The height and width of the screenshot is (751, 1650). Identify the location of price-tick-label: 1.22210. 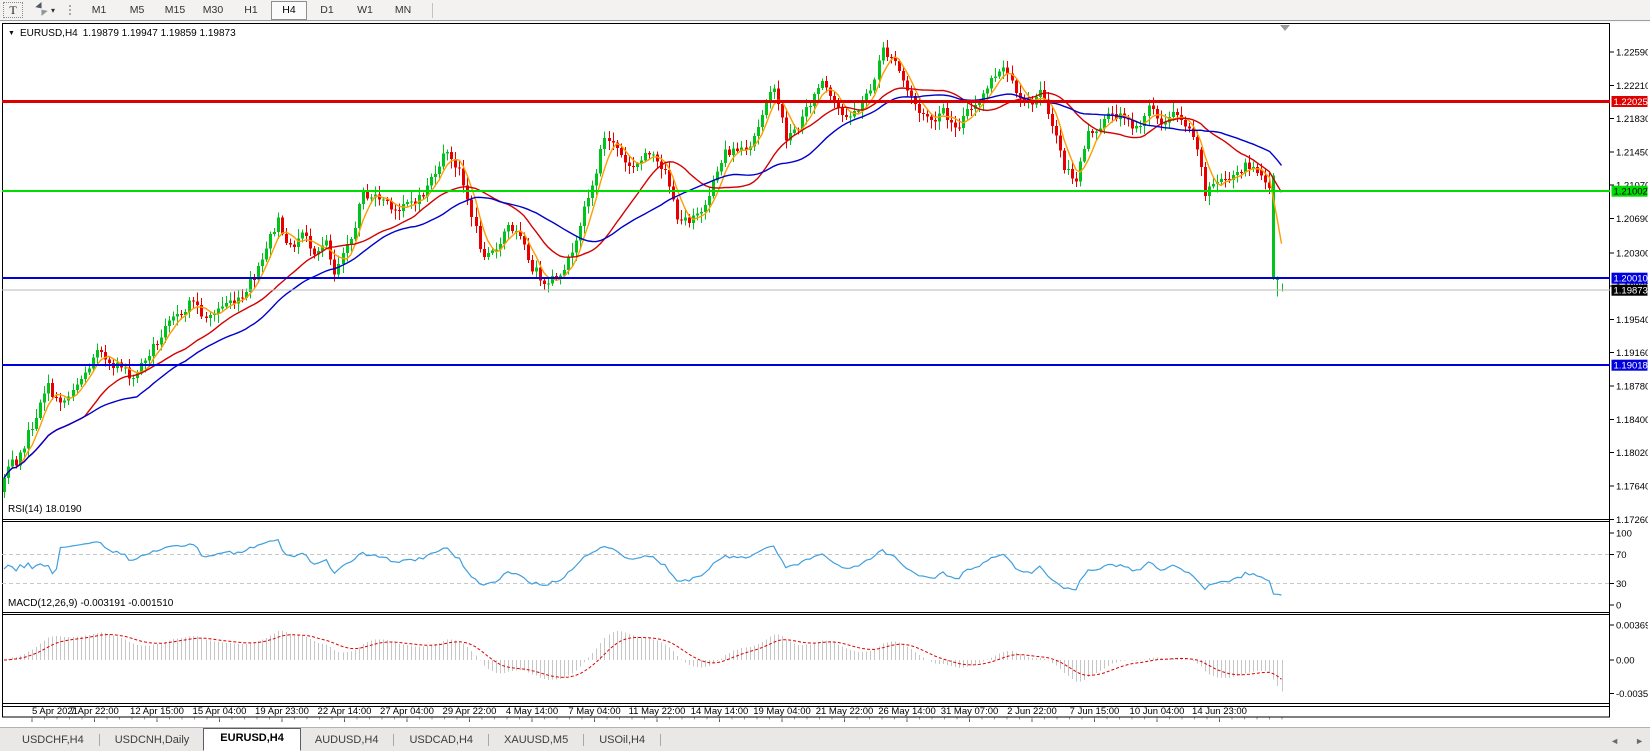
(1632, 86).